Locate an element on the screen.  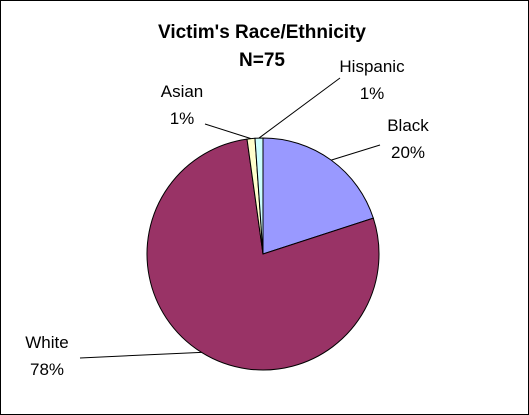
slice-percent-hispanic: 1% is located at coordinates (372, 93).